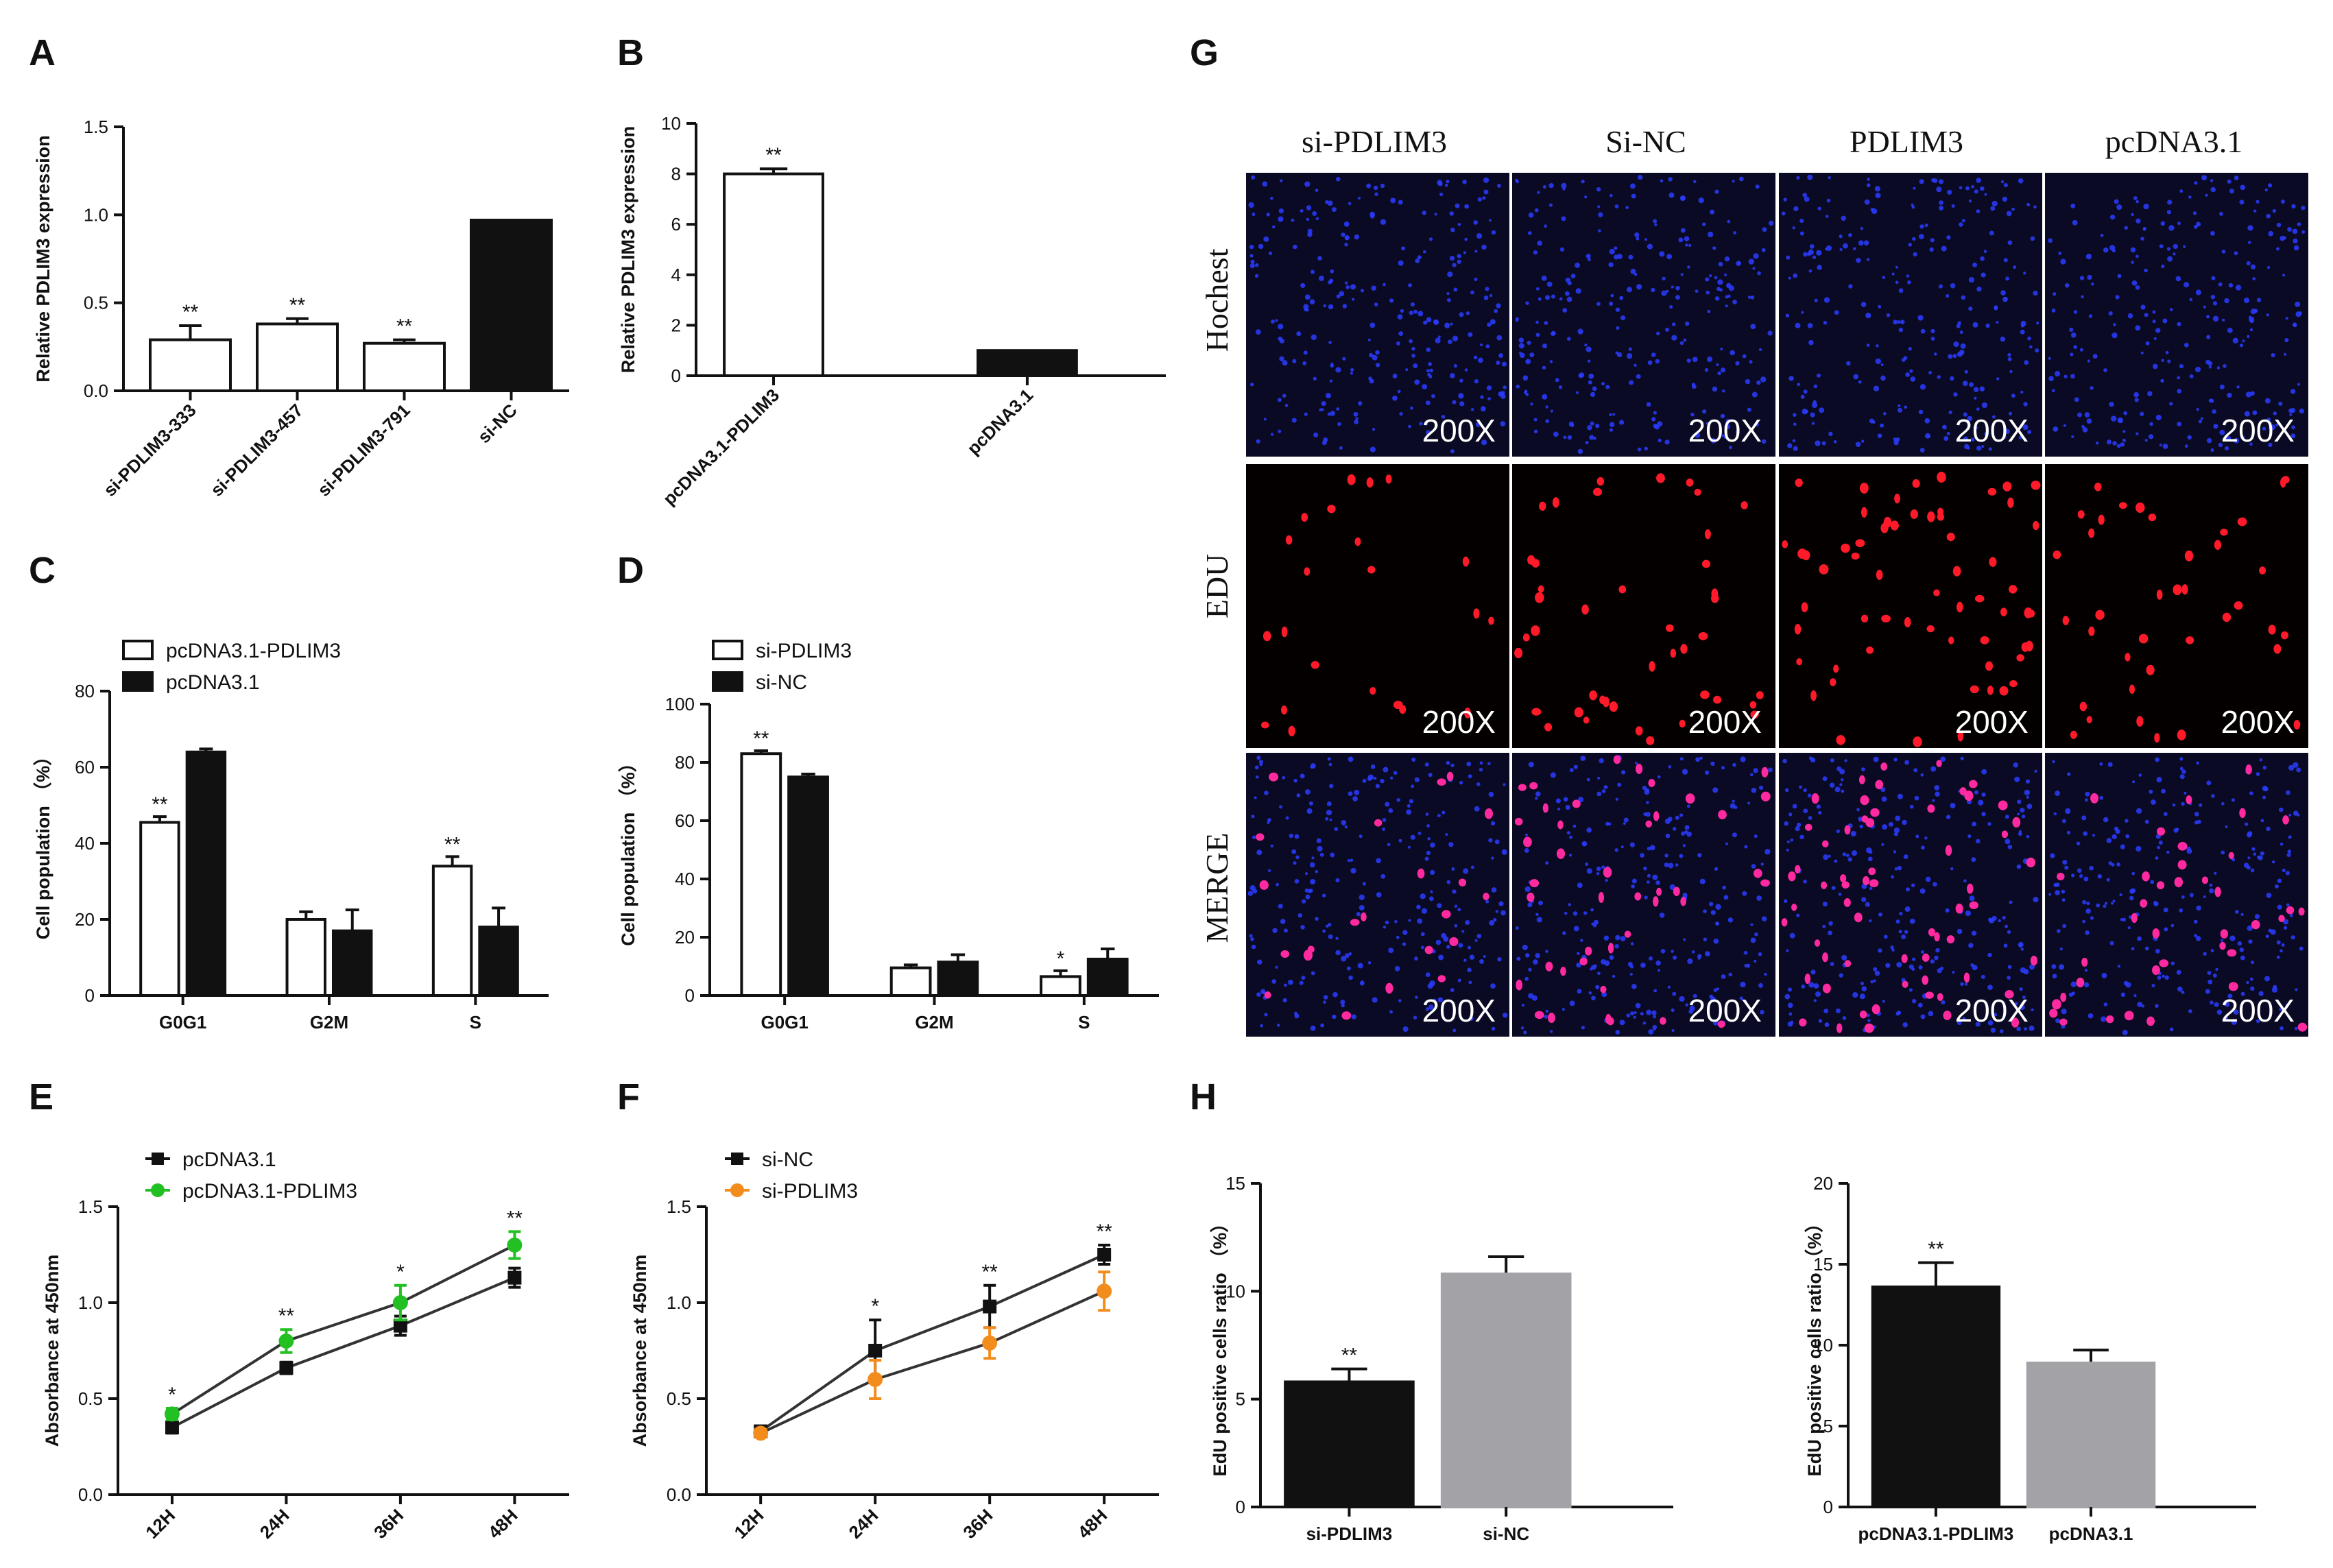 The width and height of the screenshot is (2333, 1568). I want to click on x-tick-label: si-NC, so click(1506, 1534).